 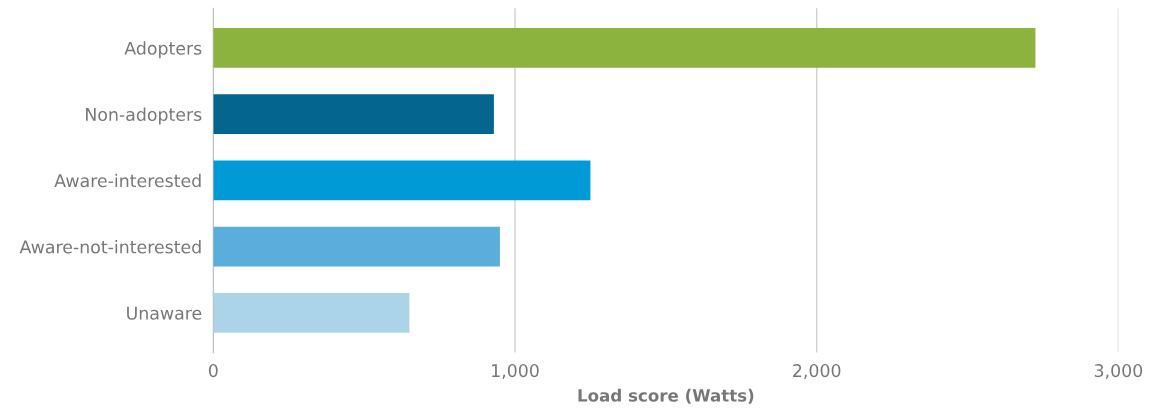 What do you see at coordinates (144, 116) in the screenshot?
I see `y-tick-label: Non-adopters` at bounding box center [144, 116].